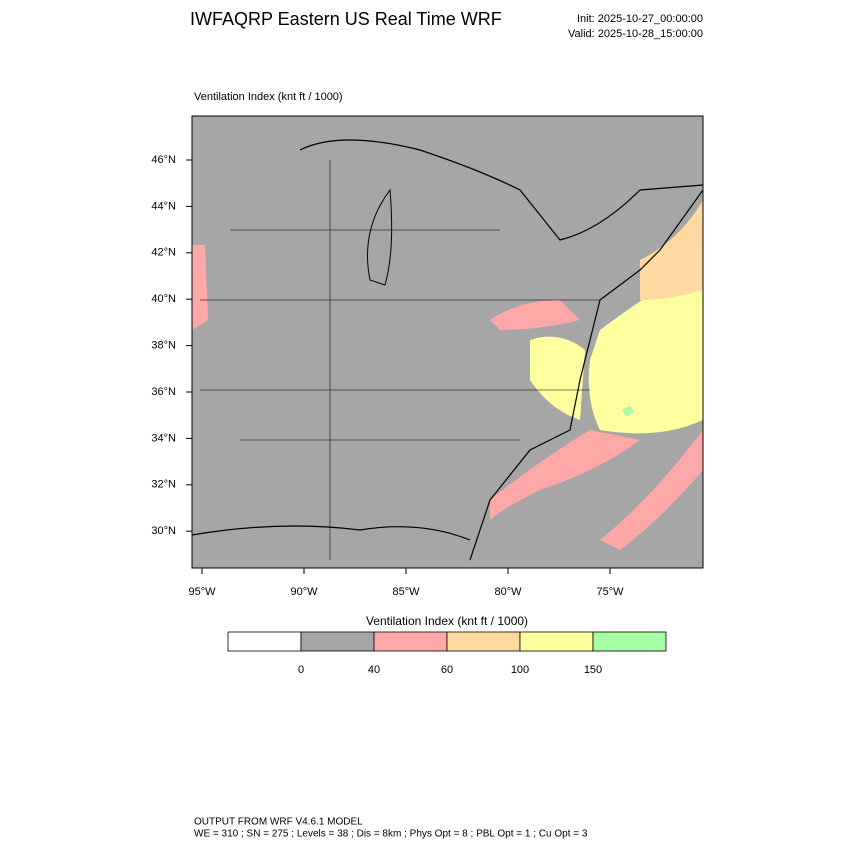  What do you see at coordinates (374, 670) in the screenshot?
I see `colorbar-label: 40` at bounding box center [374, 670].